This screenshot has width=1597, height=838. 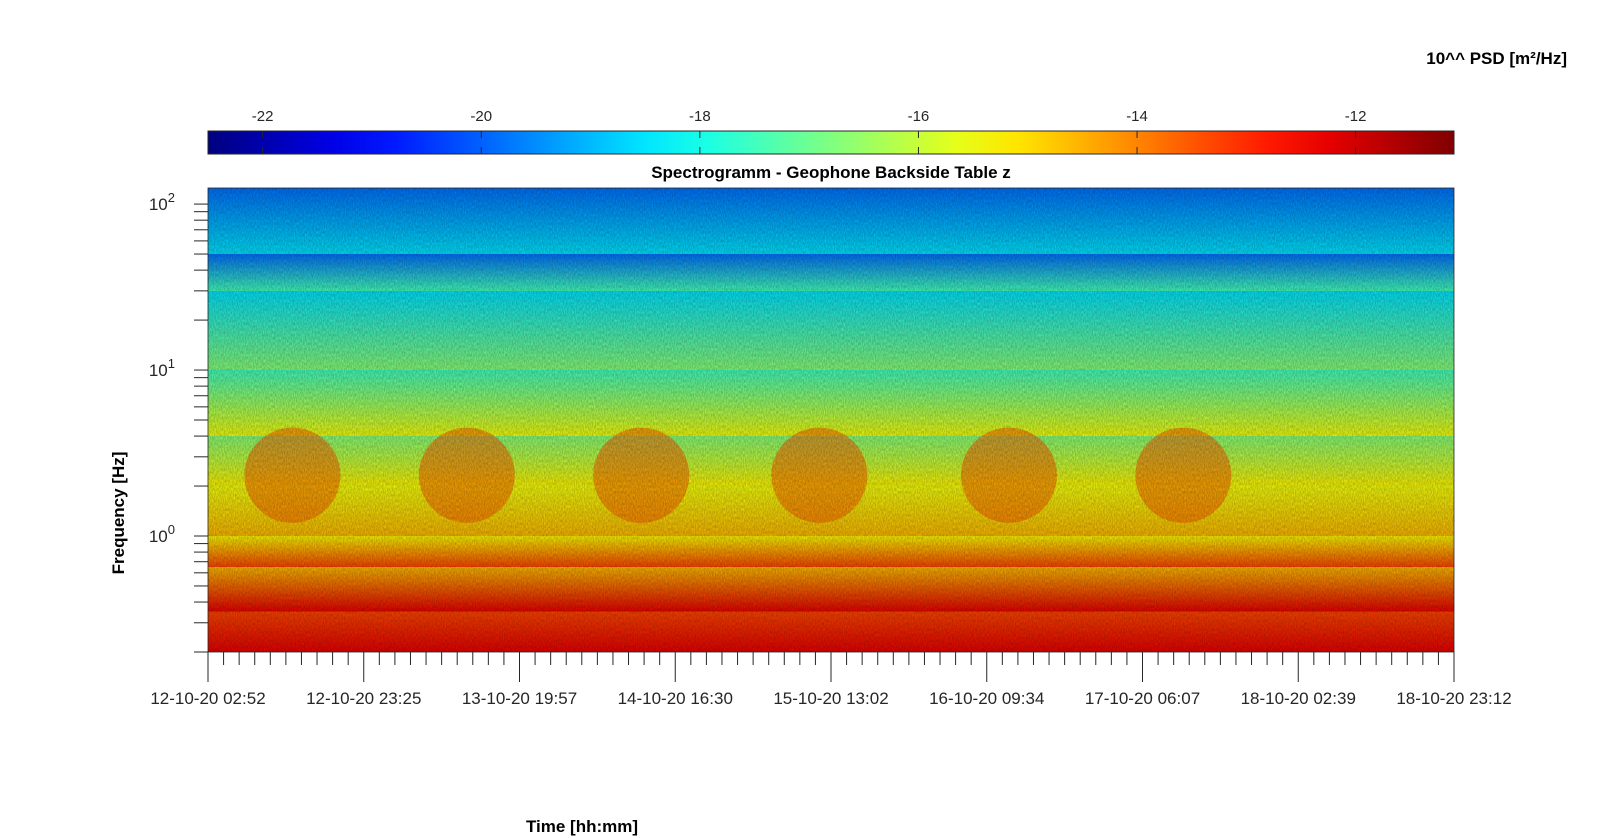 I want to click on x-axis-label: Time [hh:mm], so click(x=582, y=826).